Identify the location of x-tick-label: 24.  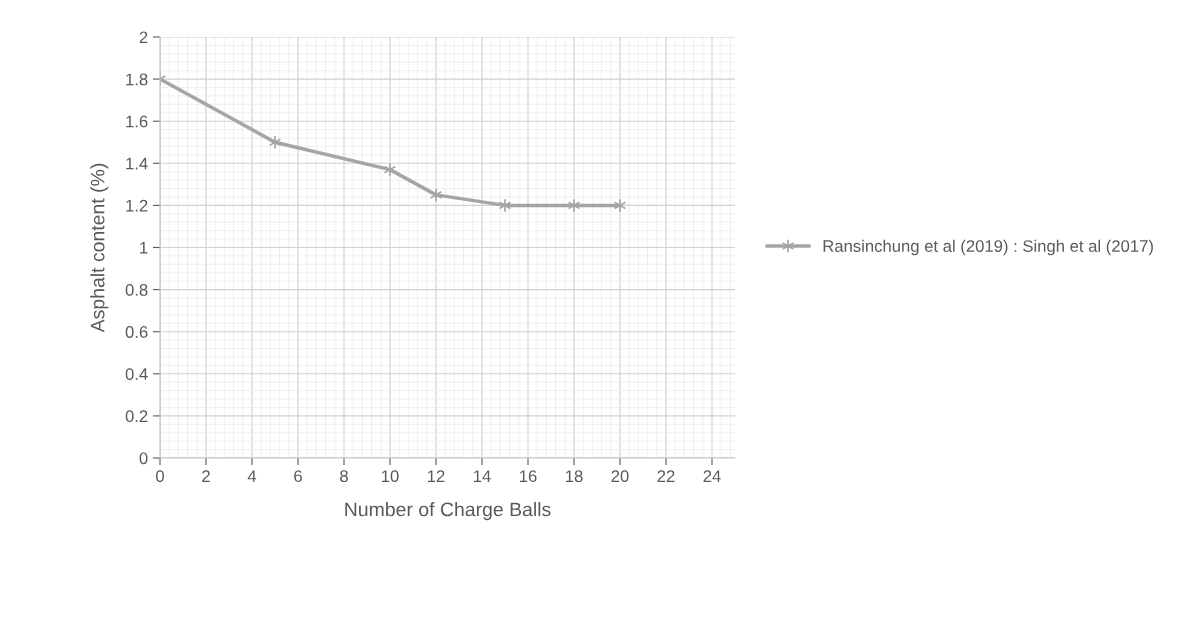
(712, 476).